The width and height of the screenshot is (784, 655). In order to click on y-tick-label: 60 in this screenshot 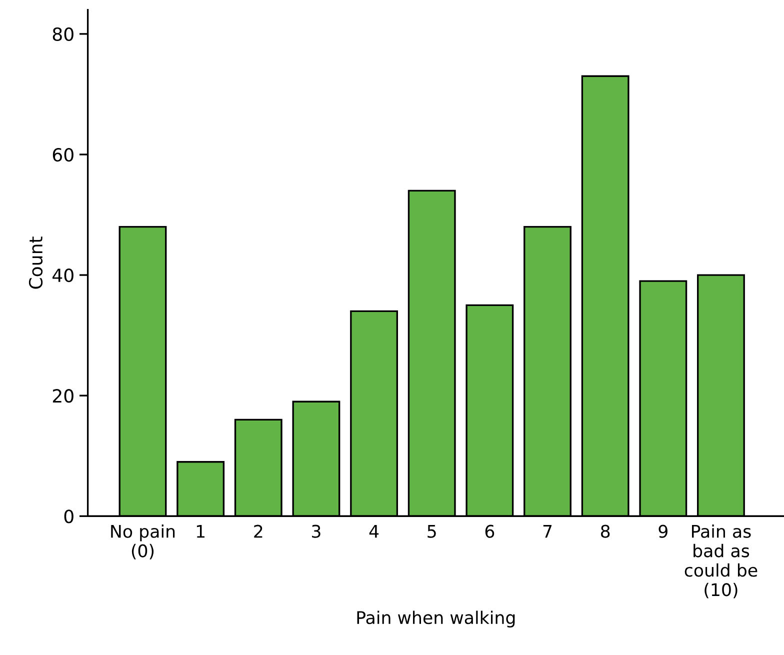, I will do `click(63, 155)`.